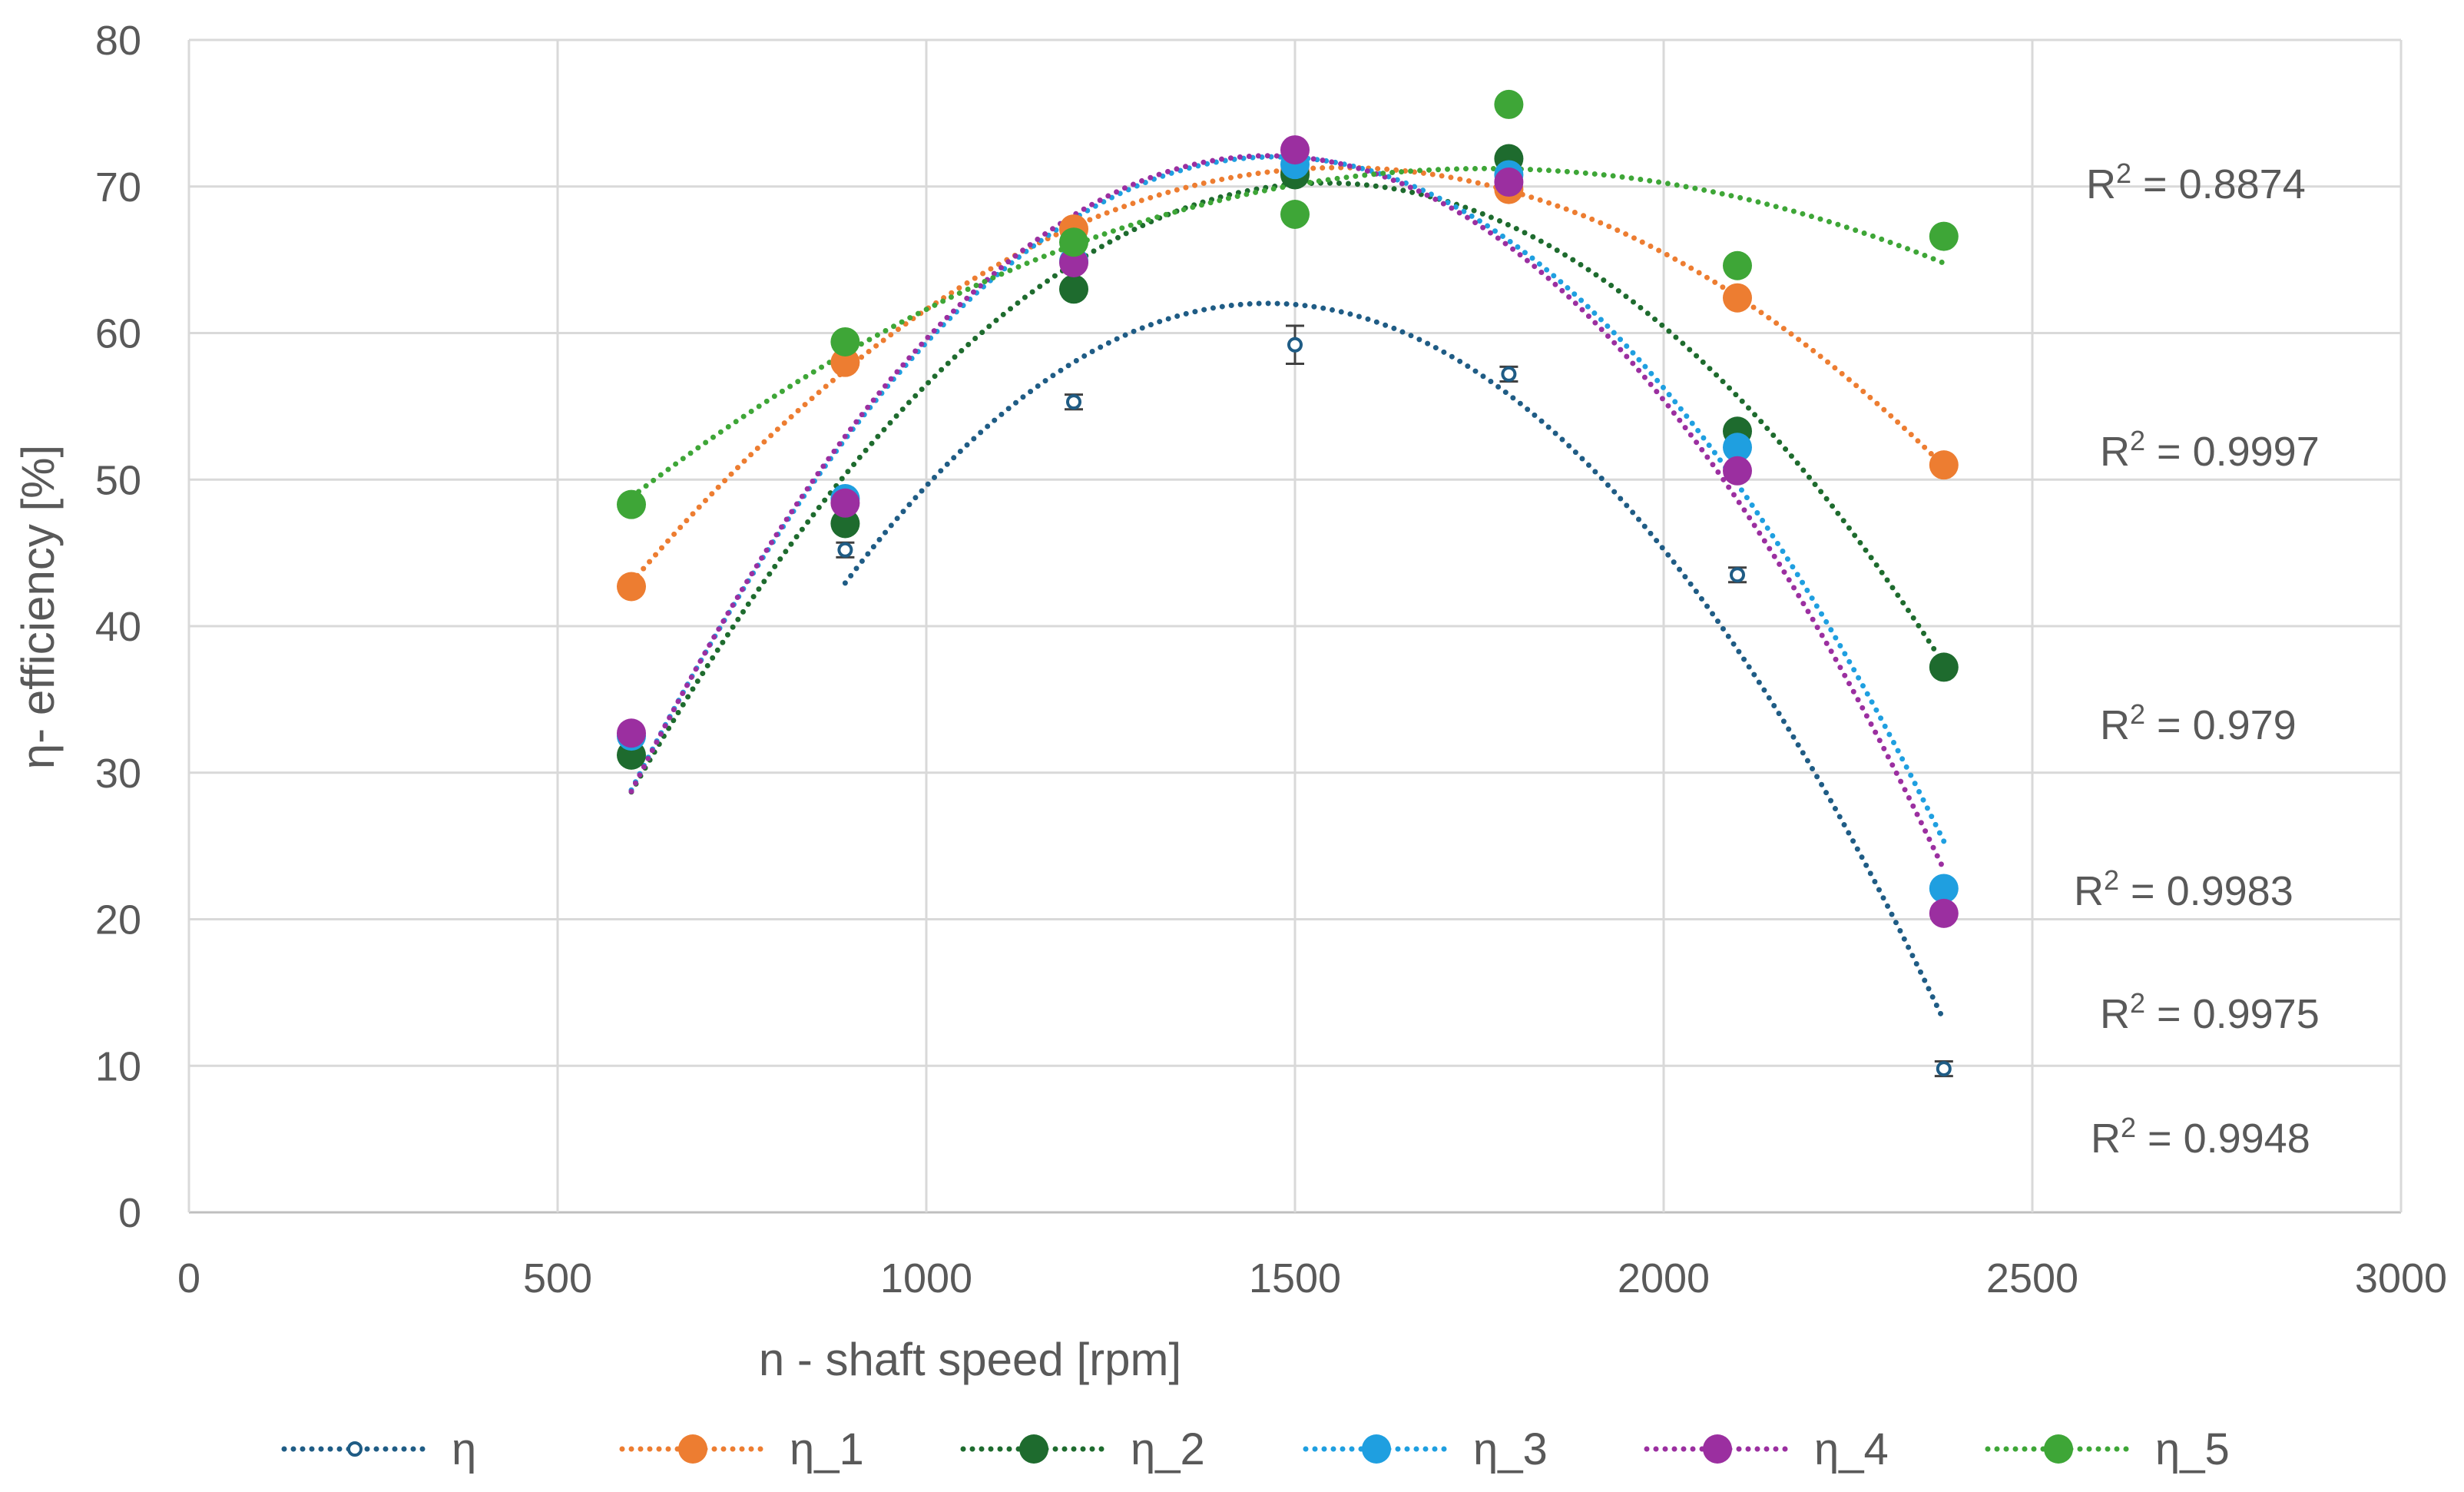 This screenshot has height=1492, width=2464. I want to click on r-squared-label: R2 = 0.8874, so click(2196, 182).